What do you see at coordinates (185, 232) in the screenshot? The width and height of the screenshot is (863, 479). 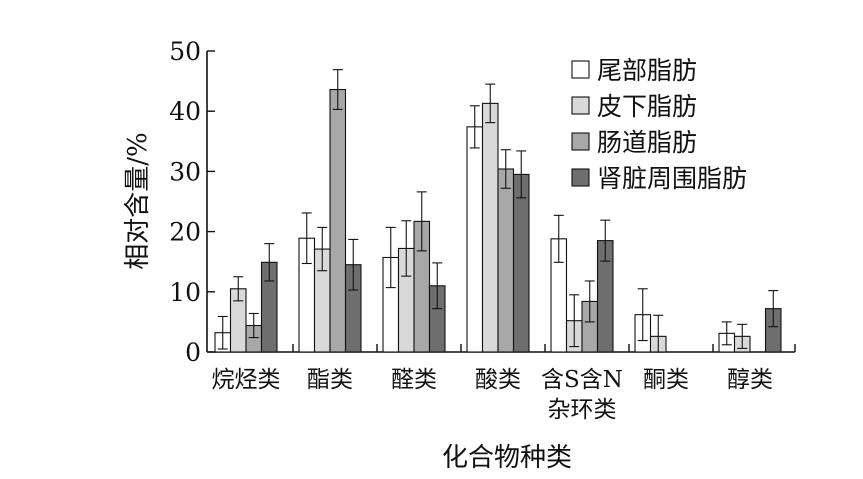 I see `y-tick-label: 20` at bounding box center [185, 232].